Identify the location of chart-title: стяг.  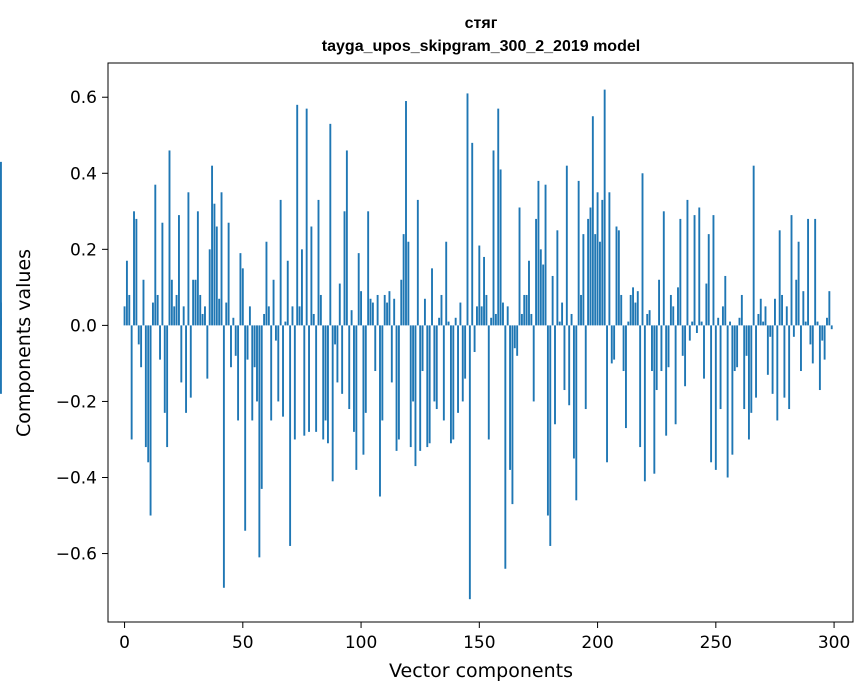
(481, 23).